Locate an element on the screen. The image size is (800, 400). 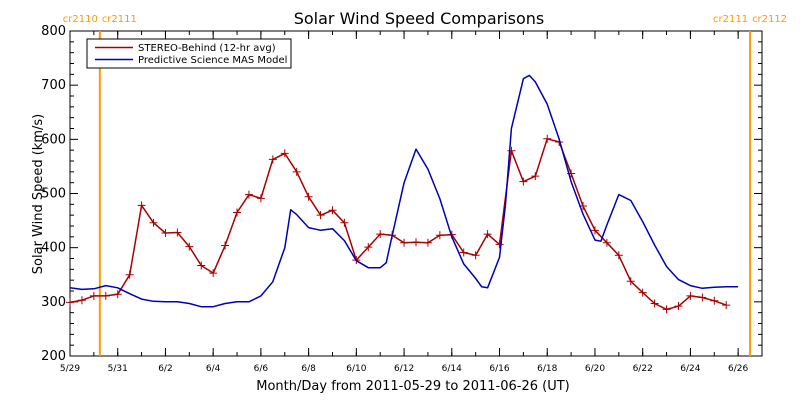
y-axis-label: Solar Wind Speed (km/s) is located at coordinates (38, 194).